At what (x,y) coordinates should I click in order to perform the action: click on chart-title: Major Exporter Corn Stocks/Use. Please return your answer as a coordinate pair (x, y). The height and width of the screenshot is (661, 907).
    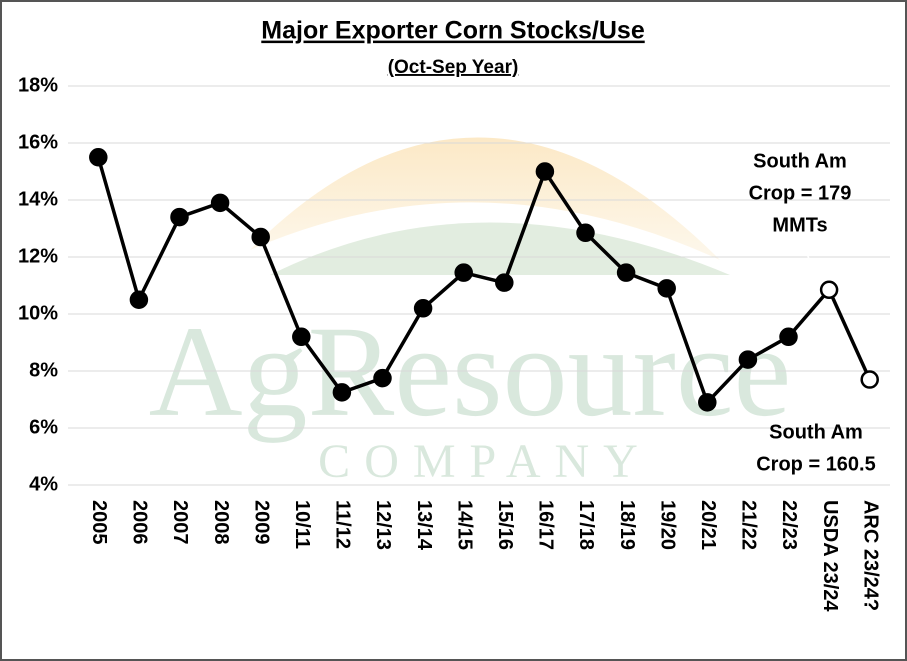
    Looking at the image, I should click on (453, 31).